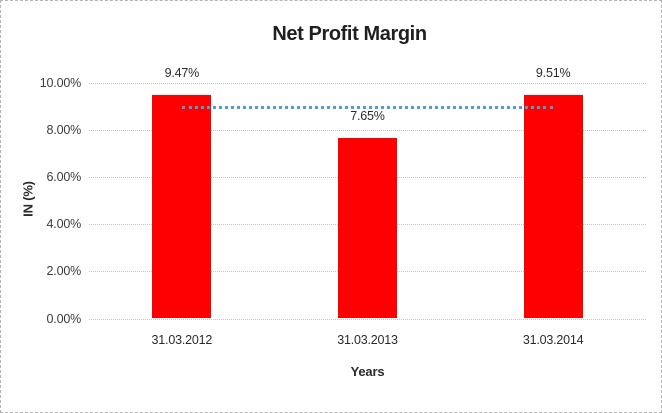 This screenshot has height=413, width=662. Describe the element at coordinates (60, 83) in the screenshot. I see `y-tick-label: 10.00%` at that location.